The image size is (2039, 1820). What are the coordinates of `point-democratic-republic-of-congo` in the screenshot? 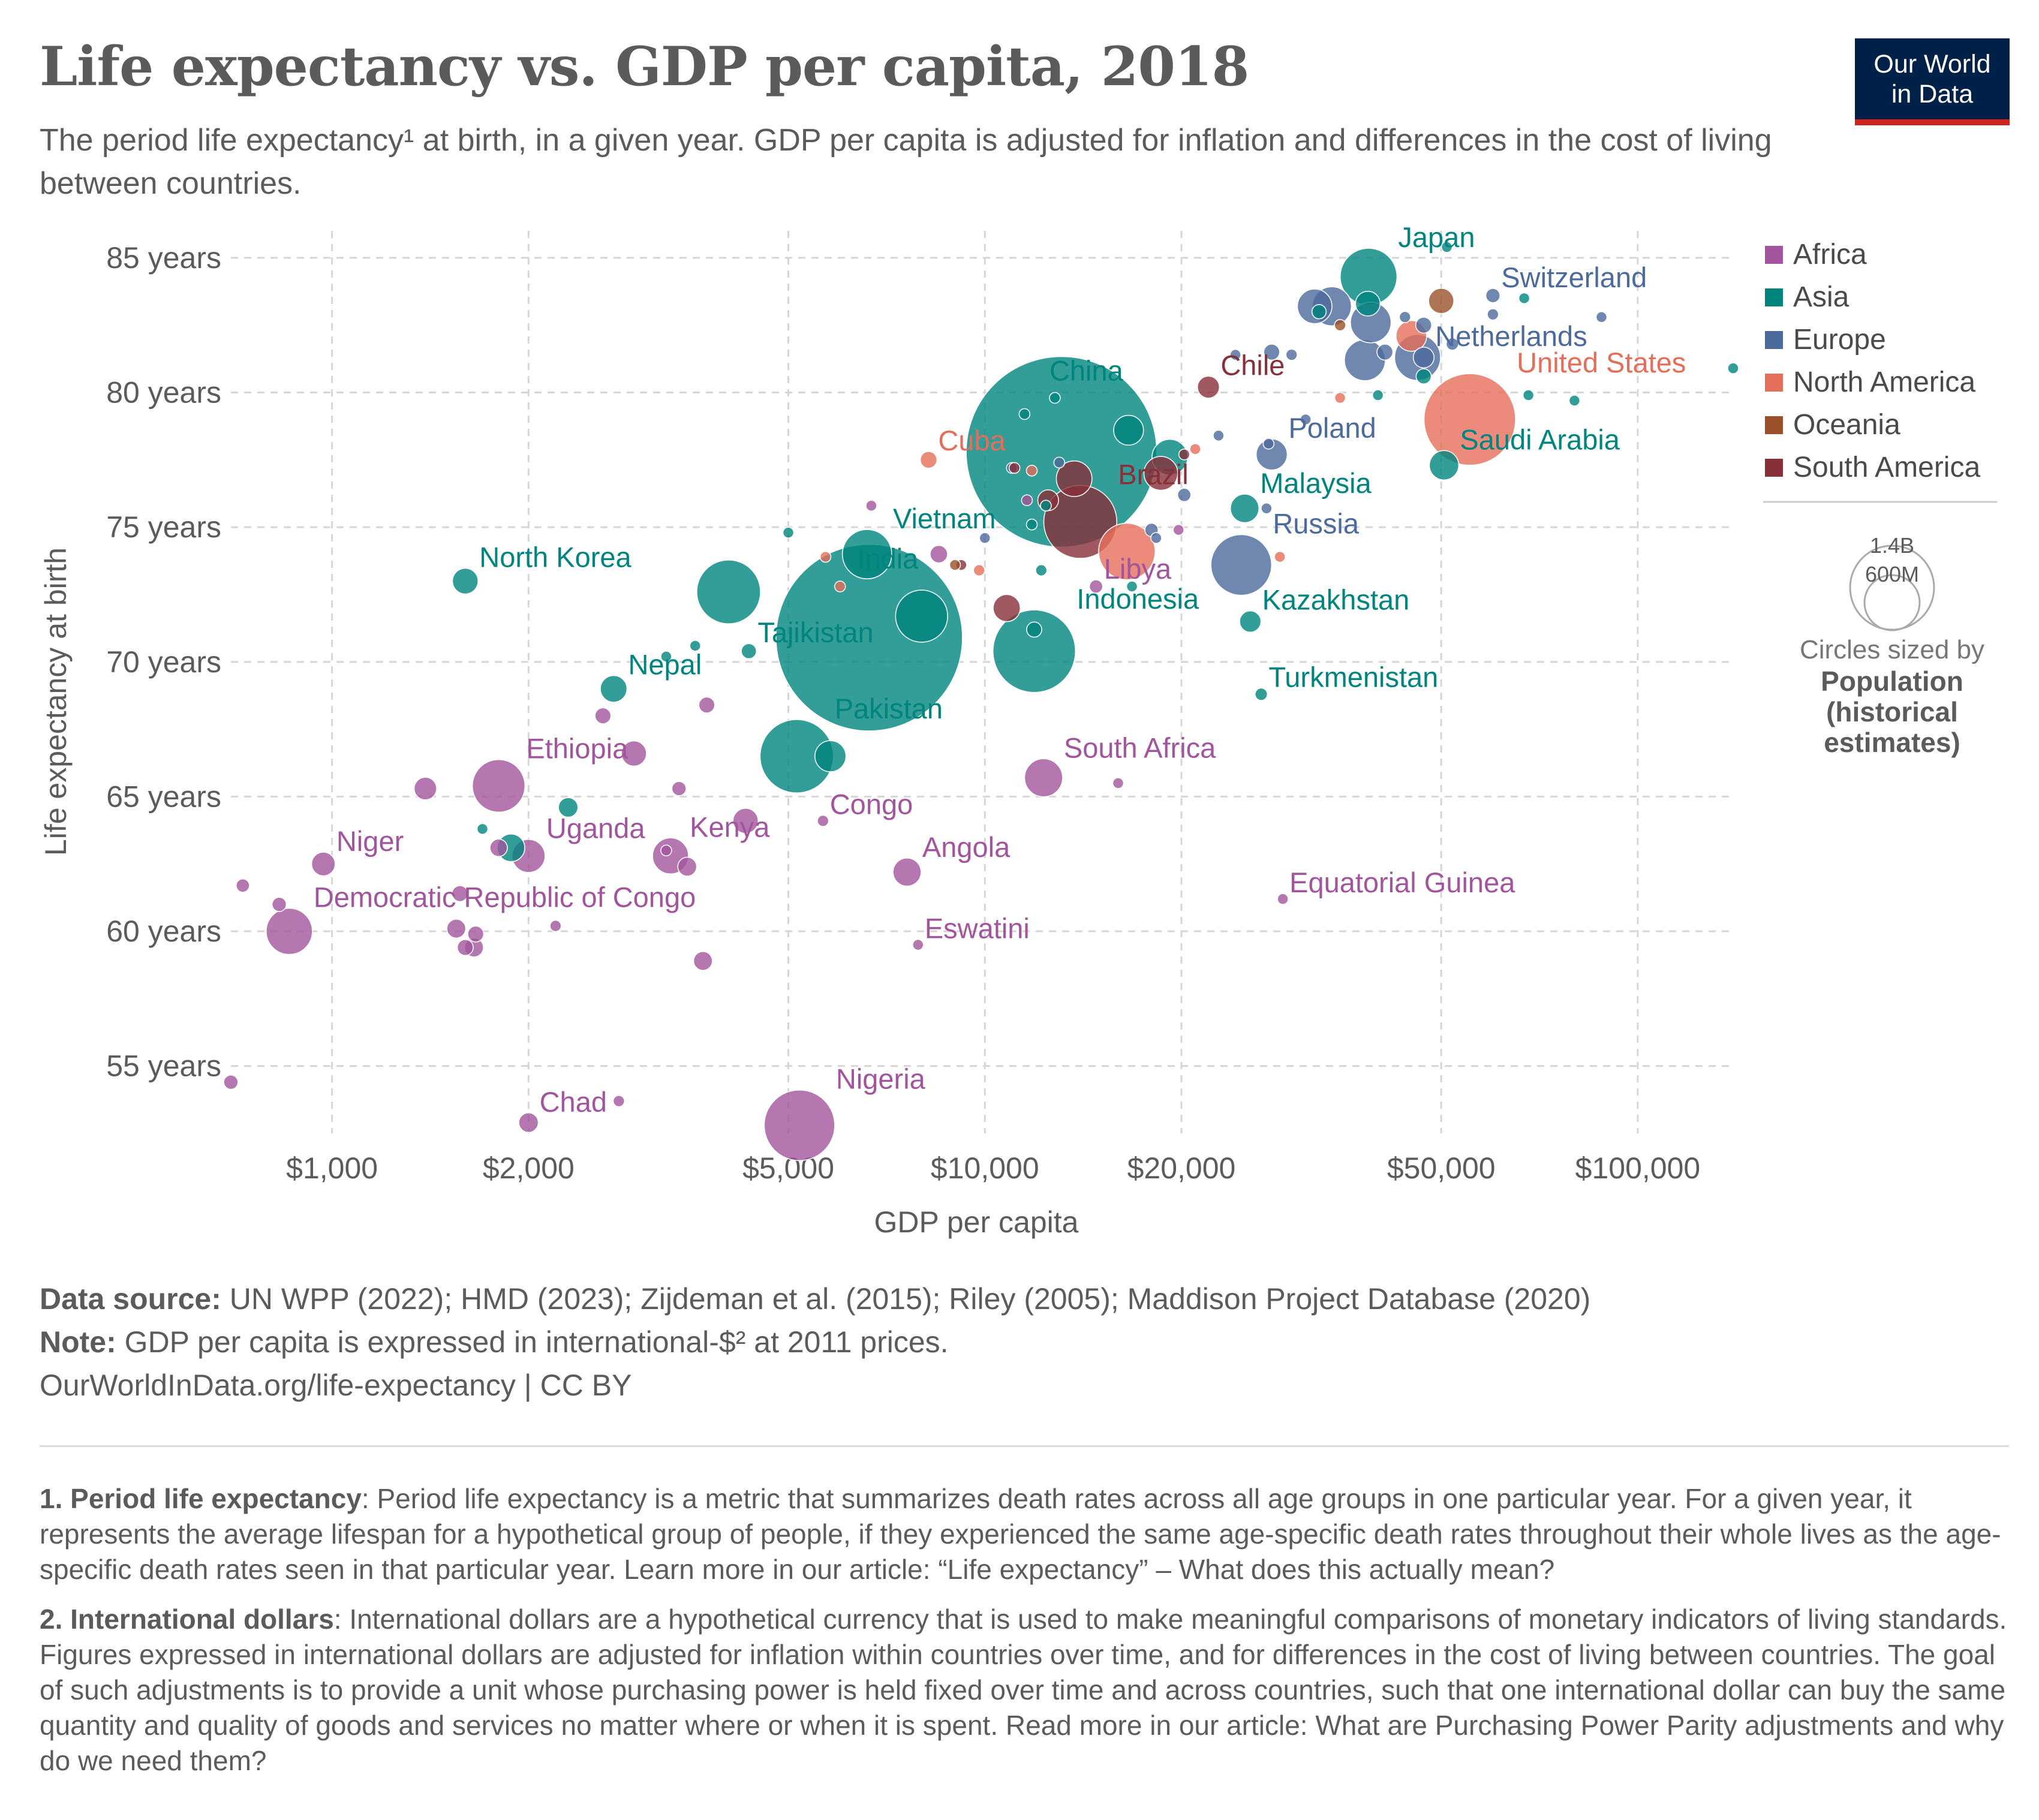 It's located at (289, 931).